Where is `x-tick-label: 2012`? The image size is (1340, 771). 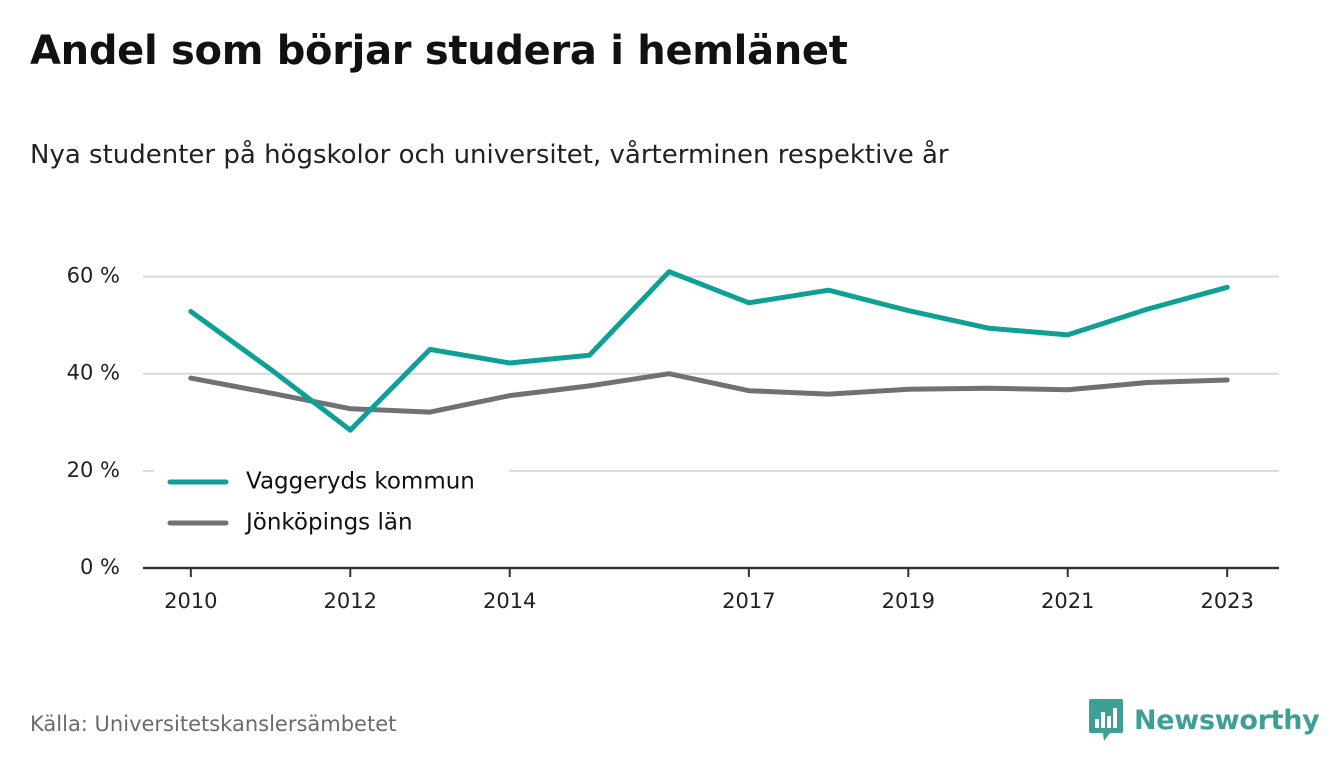 x-tick-label: 2012 is located at coordinates (350, 601).